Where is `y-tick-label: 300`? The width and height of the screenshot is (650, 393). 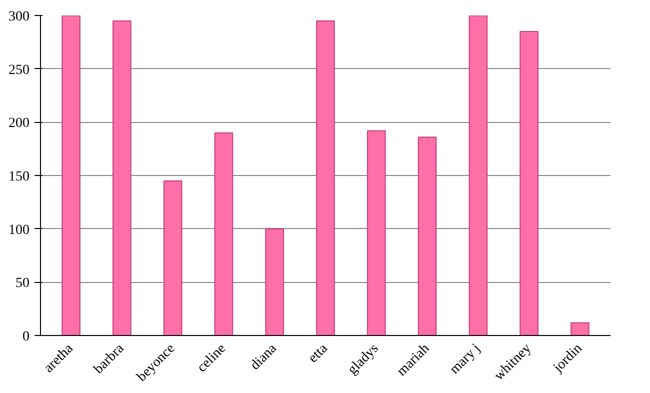 y-tick-label: 300 is located at coordinates (19, 17).